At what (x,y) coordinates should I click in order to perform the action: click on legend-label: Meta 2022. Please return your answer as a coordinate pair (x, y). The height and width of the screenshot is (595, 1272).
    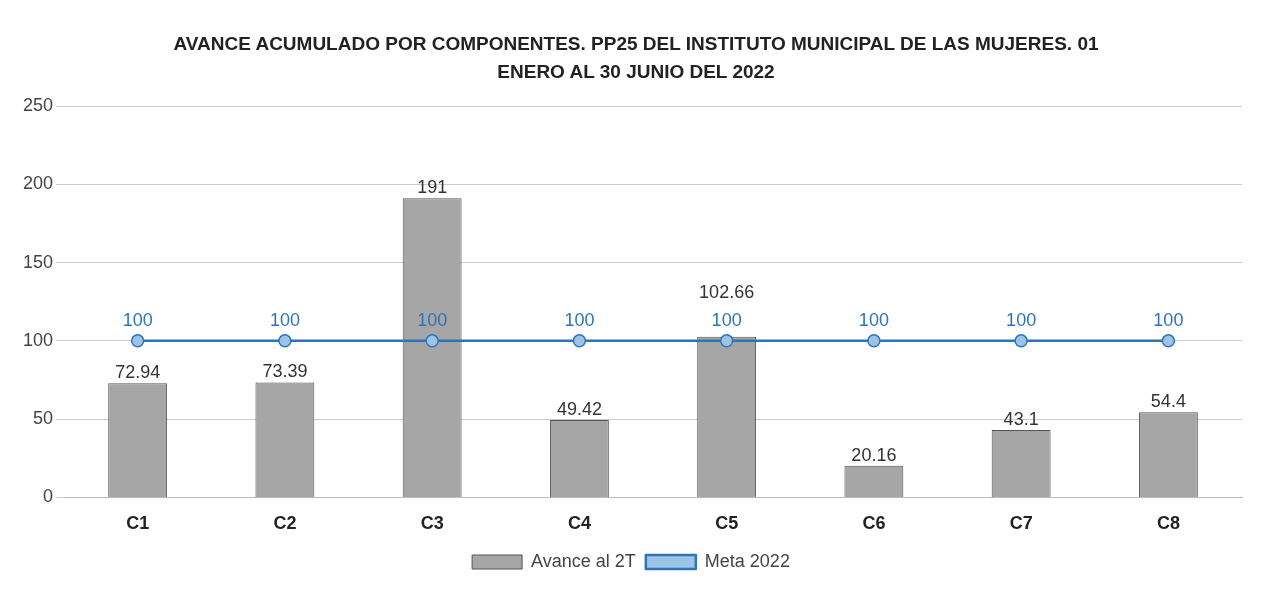
    Looking at the image, I should click on (747, 560).